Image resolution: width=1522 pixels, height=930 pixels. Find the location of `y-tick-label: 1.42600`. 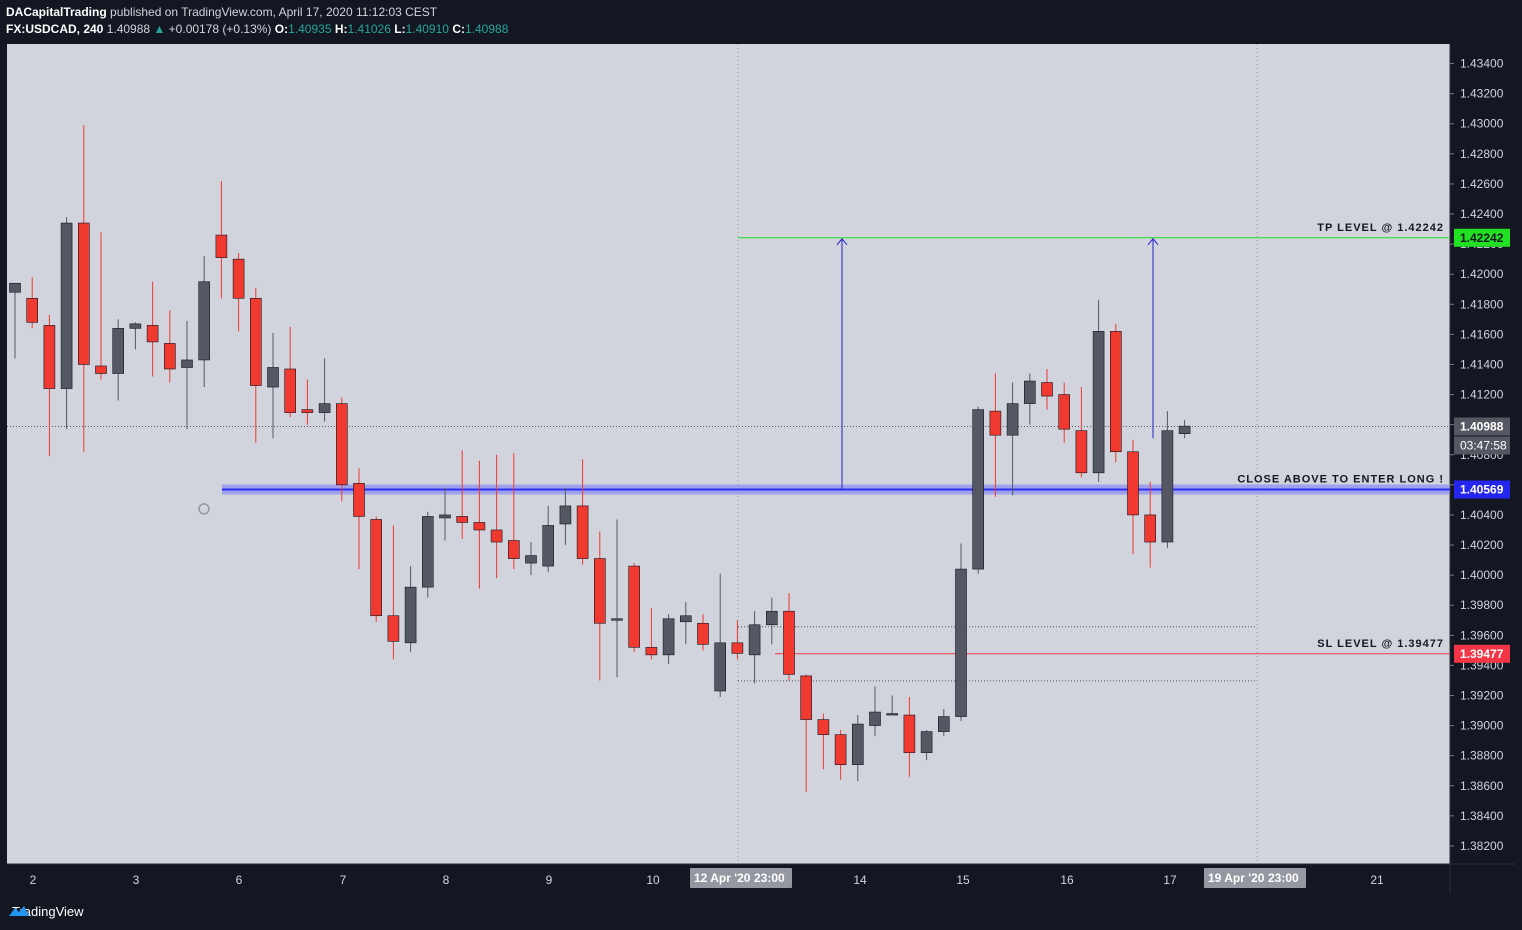

y-tick-label: 1.42600 is located at coordinates (1482, 184).